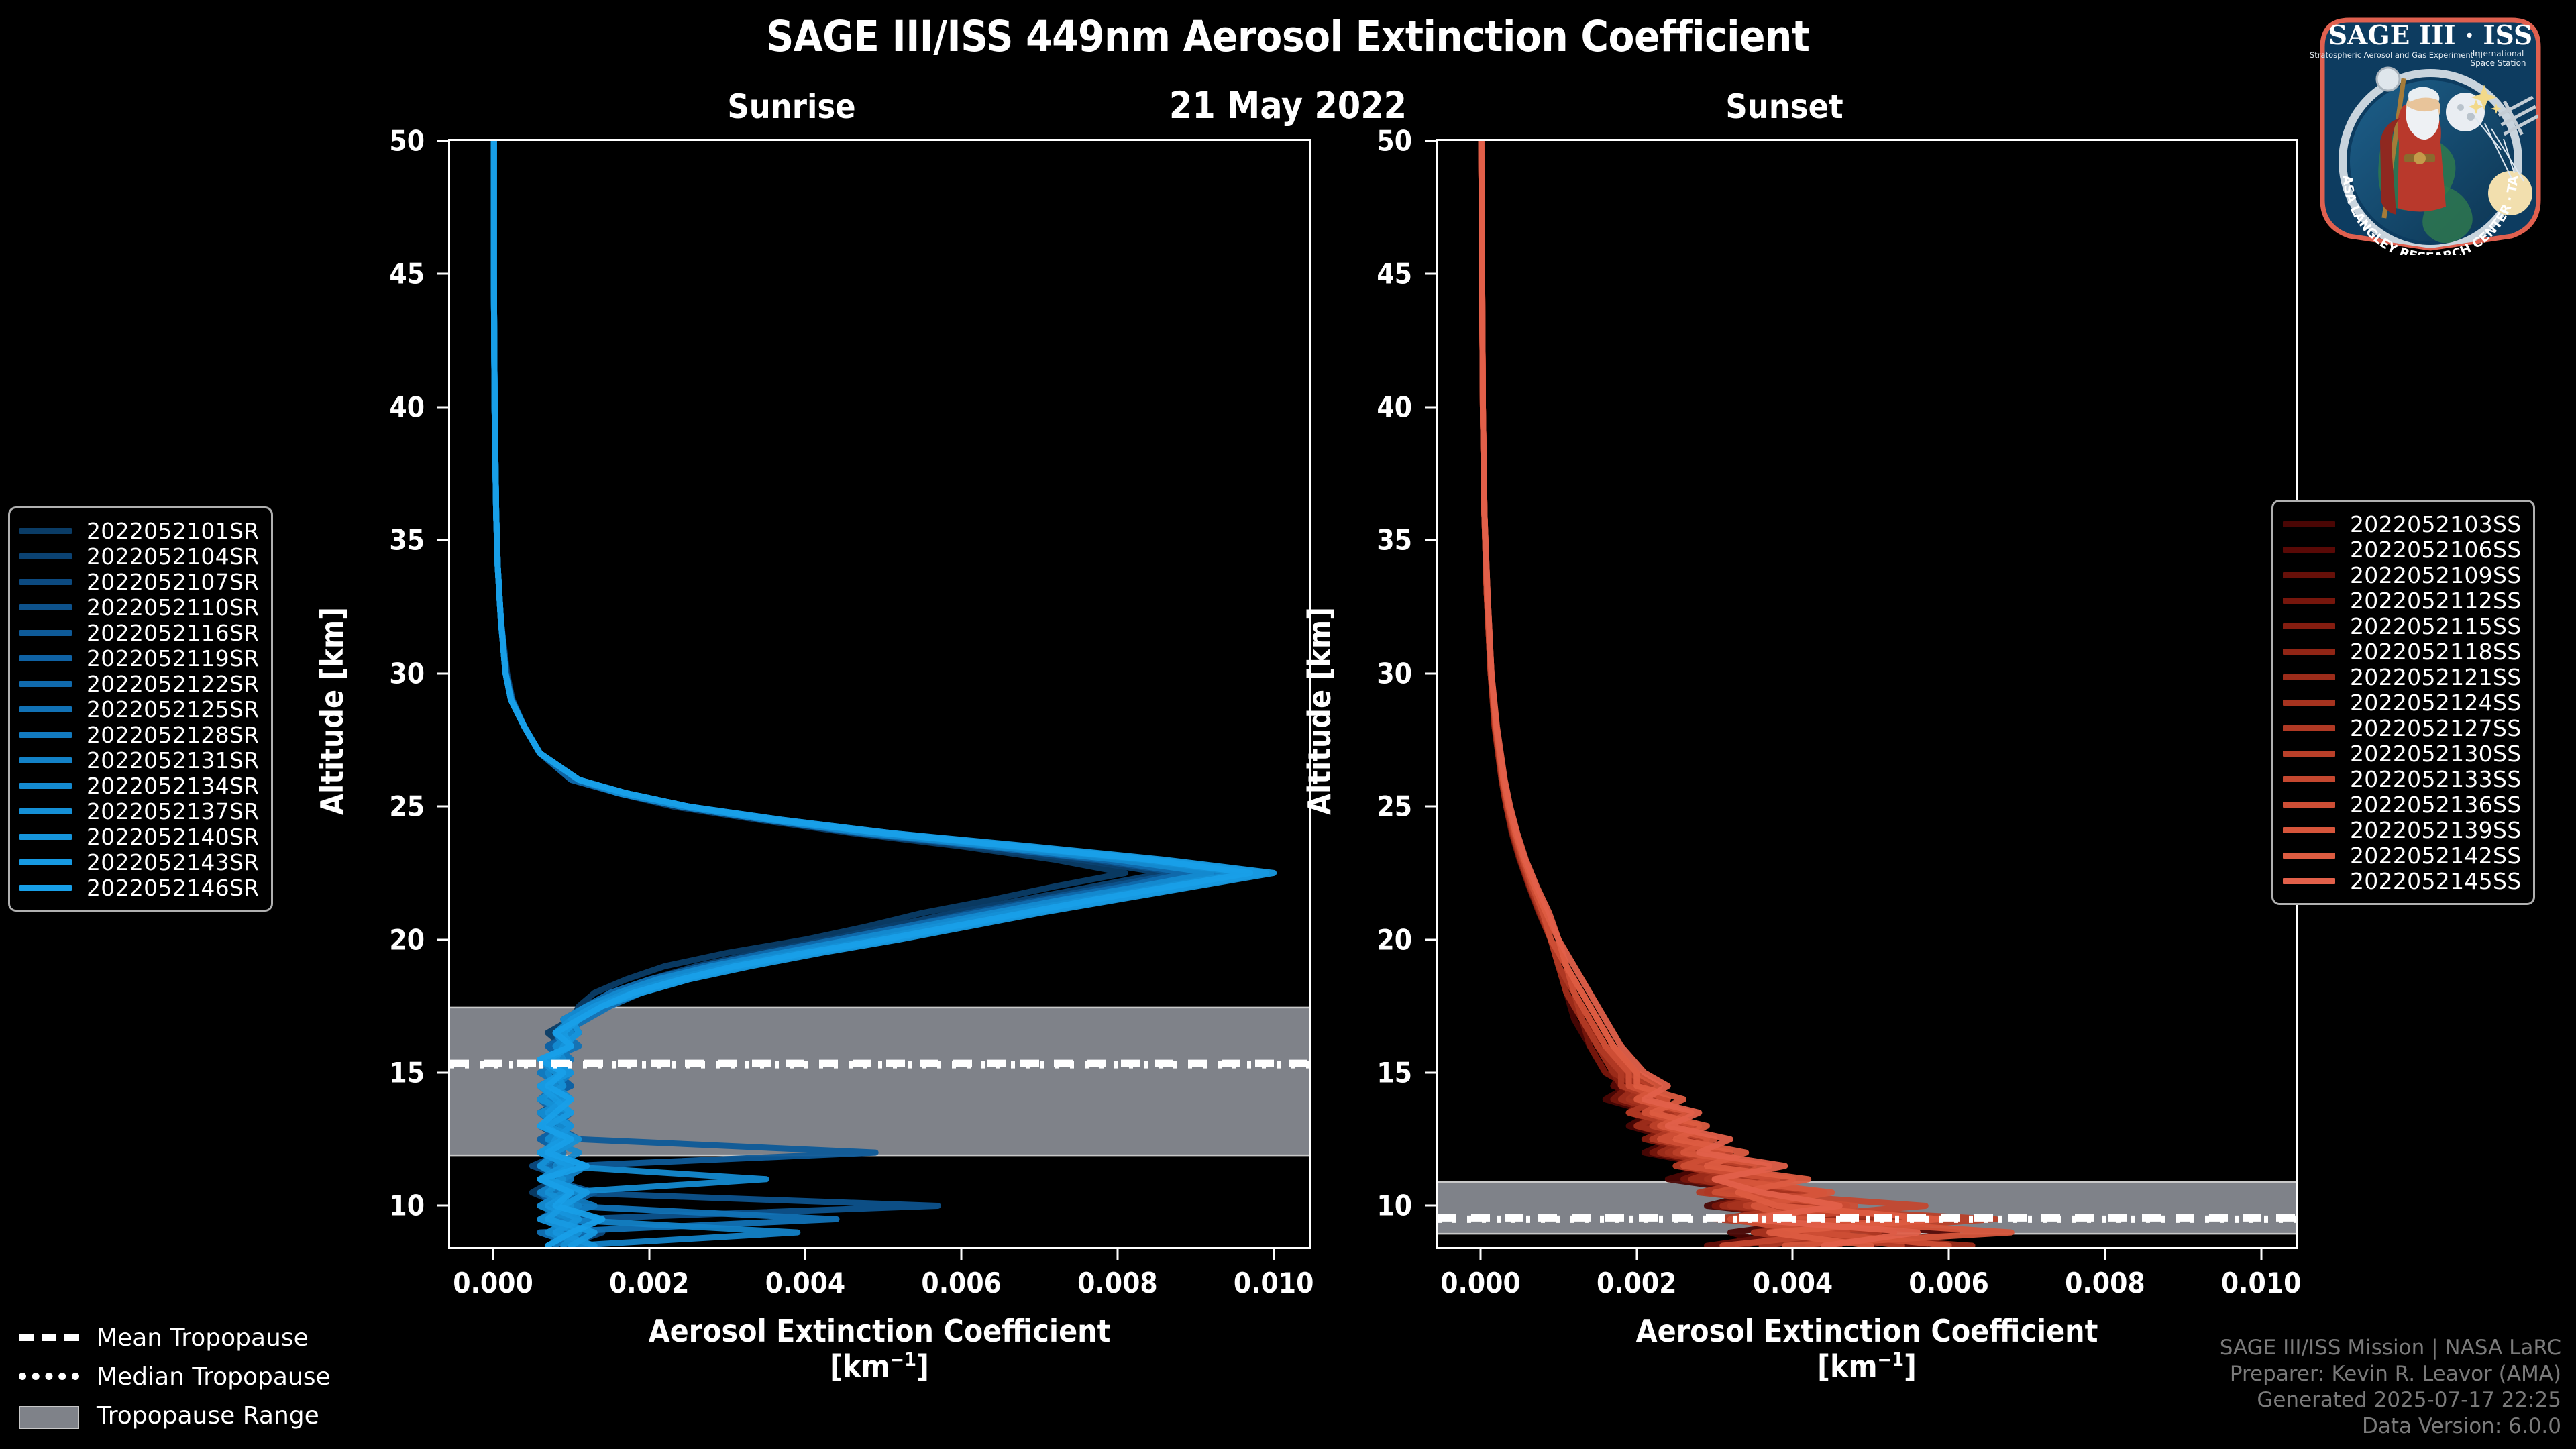 This screenshot has width=2576, height=1449. Describe the element at coordinates (173, 683) in the screenshot. I see `legend-item-label: 2022052122SR` at that location.